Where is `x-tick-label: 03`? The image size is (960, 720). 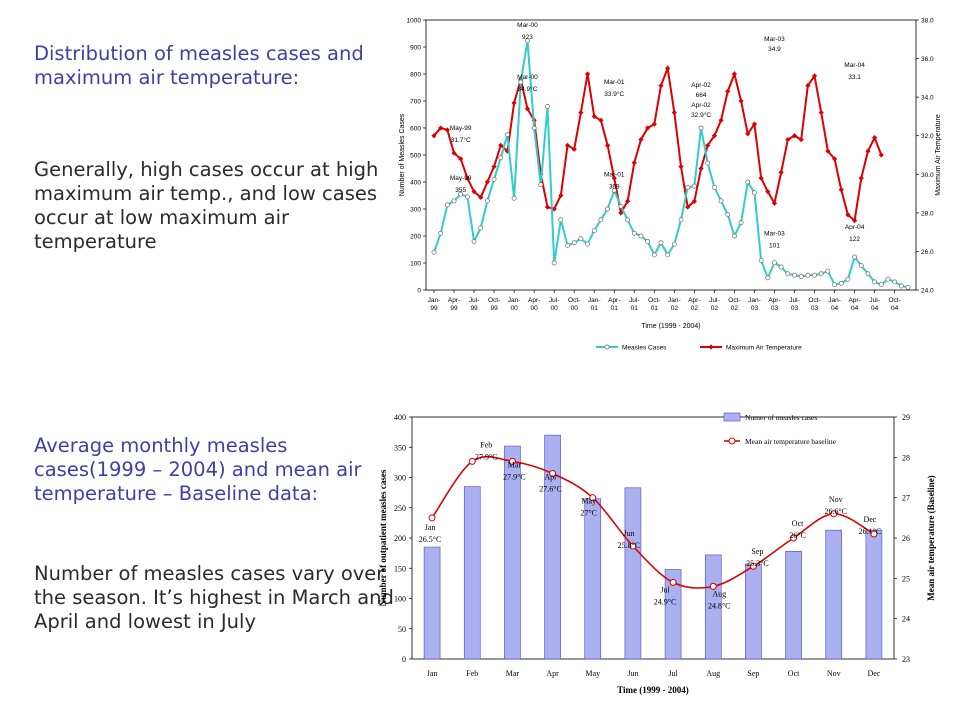
x-tick-label: 03 is located at coordinates (795, 308).